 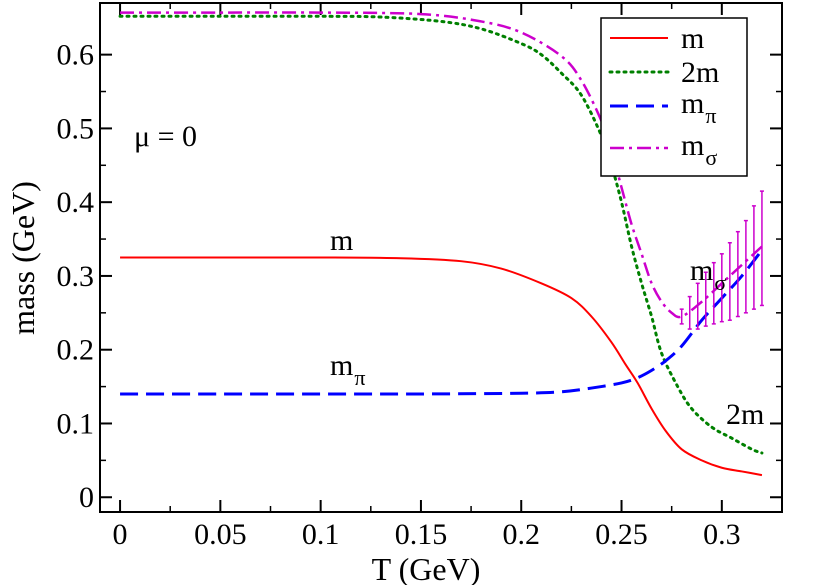 I want to click on annotation-mpi: mπ, so click(x=347, y=369).